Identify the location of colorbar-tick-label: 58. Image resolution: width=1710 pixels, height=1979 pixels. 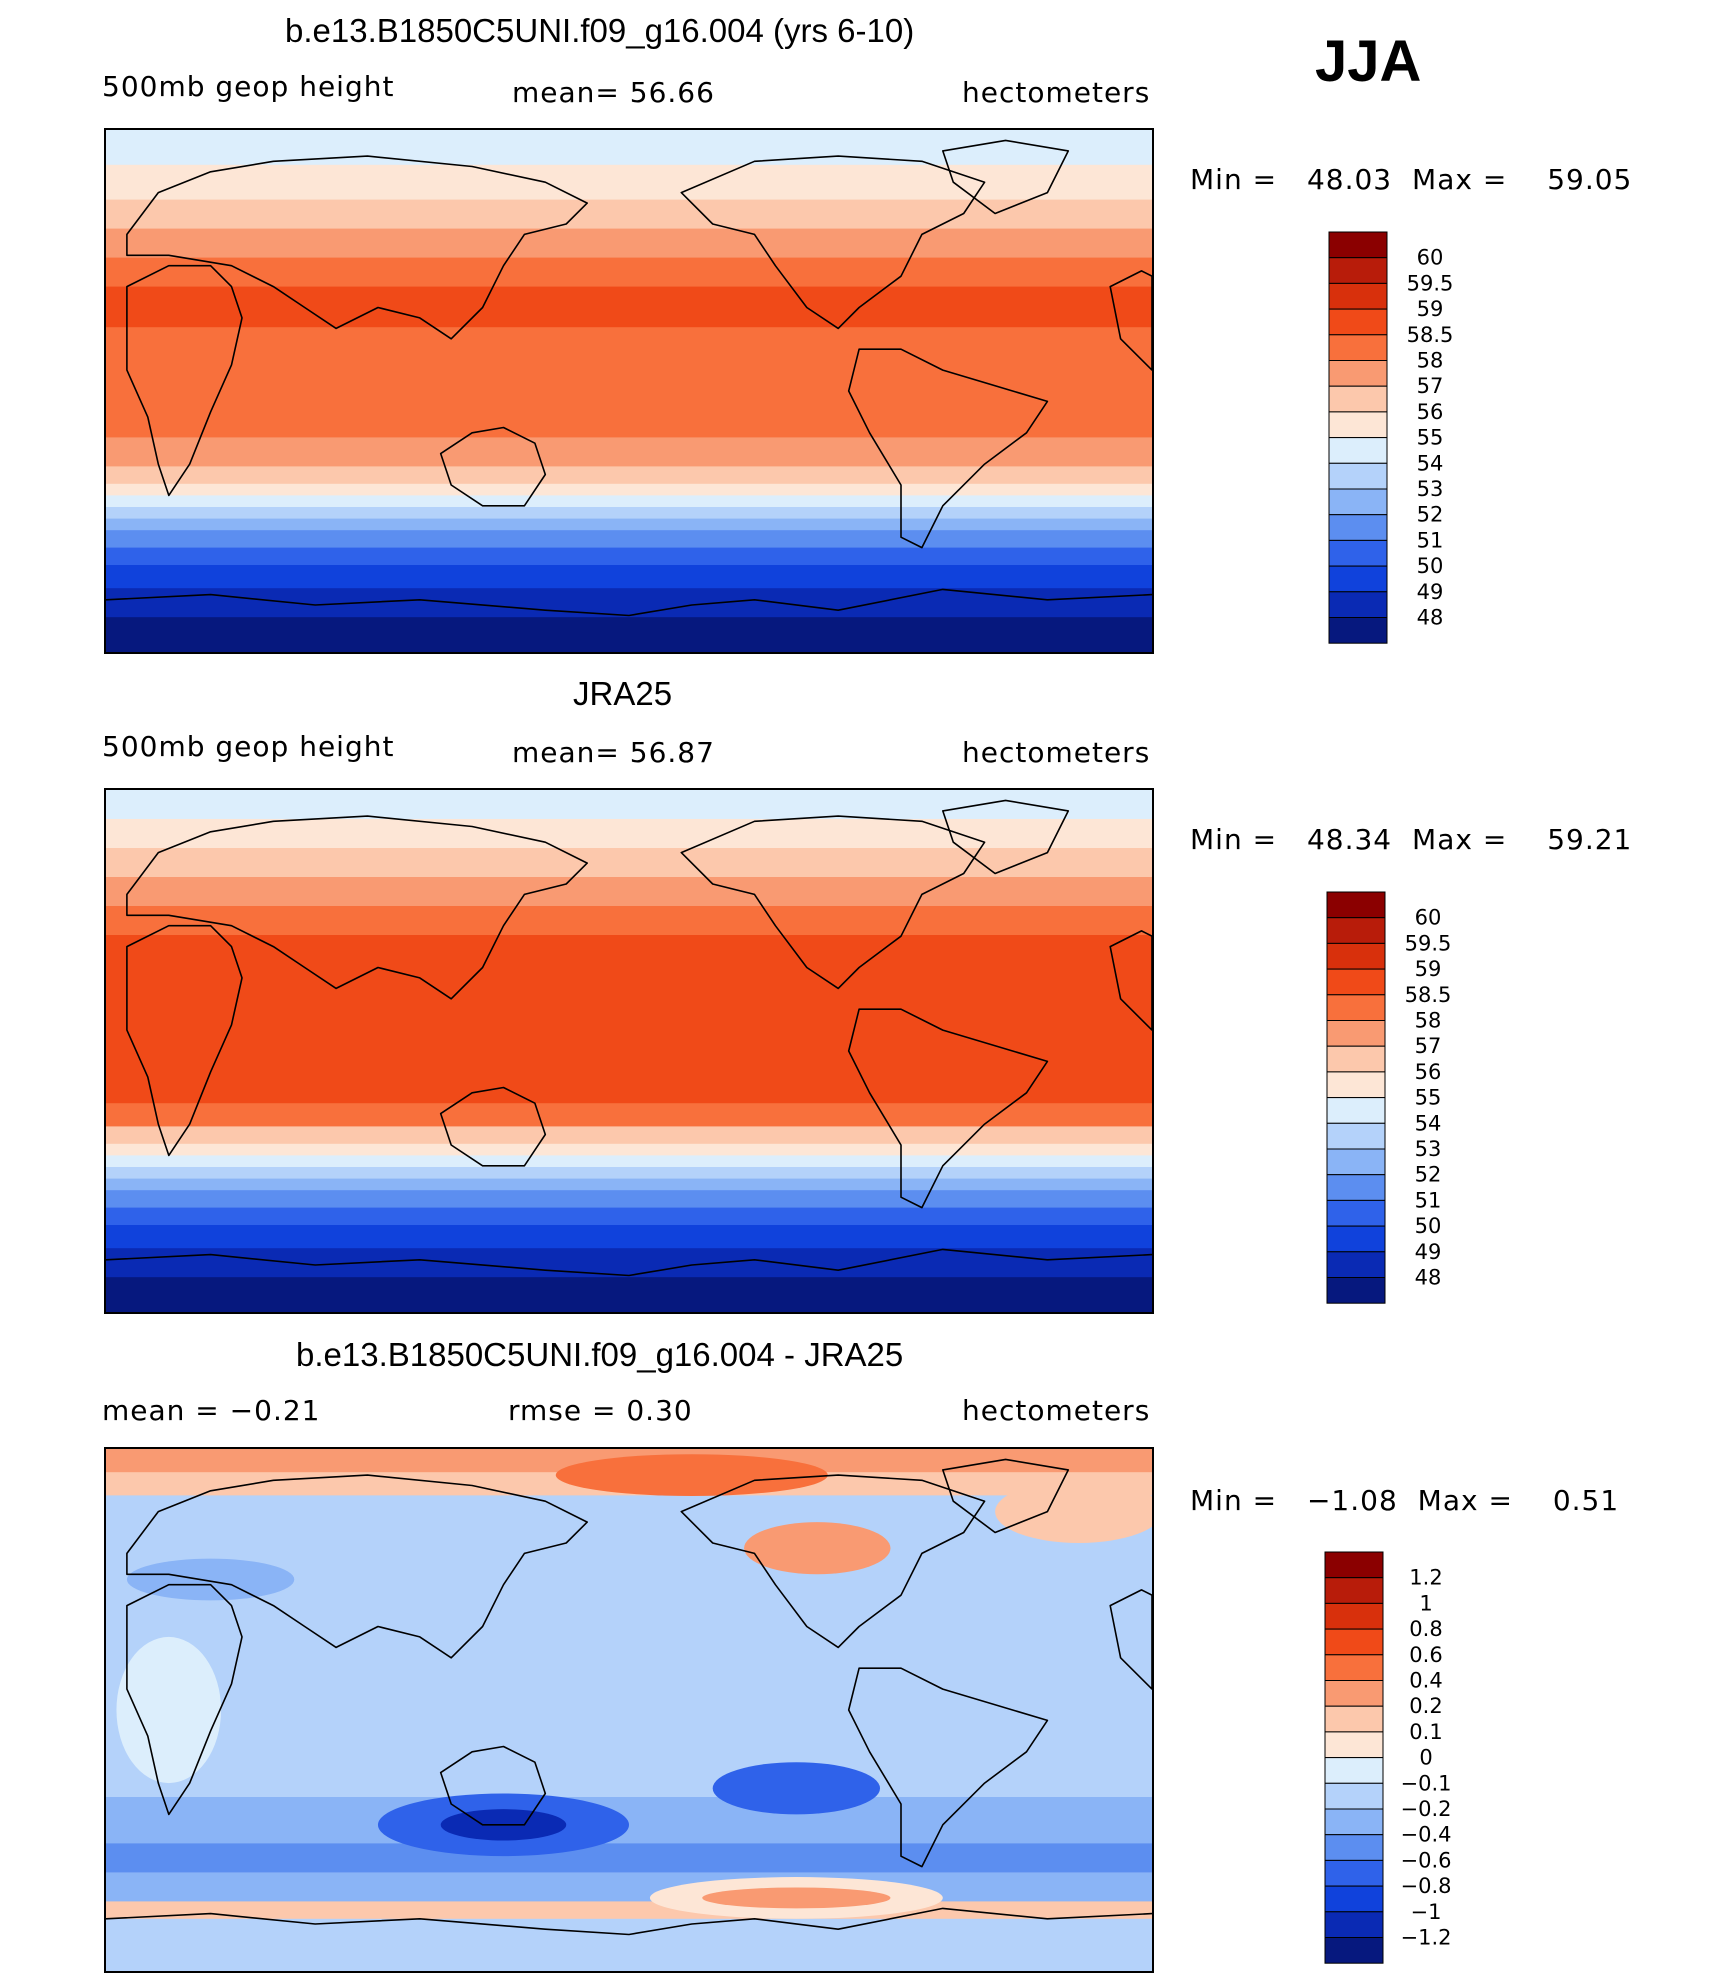
(1430, 361).